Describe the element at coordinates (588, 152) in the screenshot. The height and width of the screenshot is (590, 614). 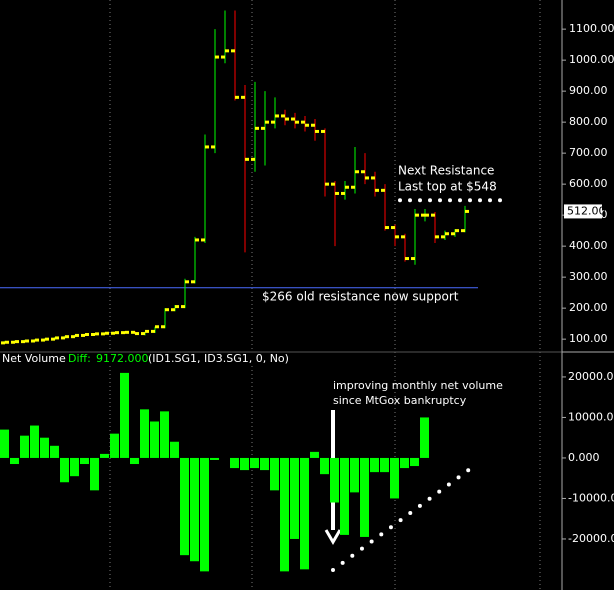
I see `y-tick-label: 700.00` at that location.